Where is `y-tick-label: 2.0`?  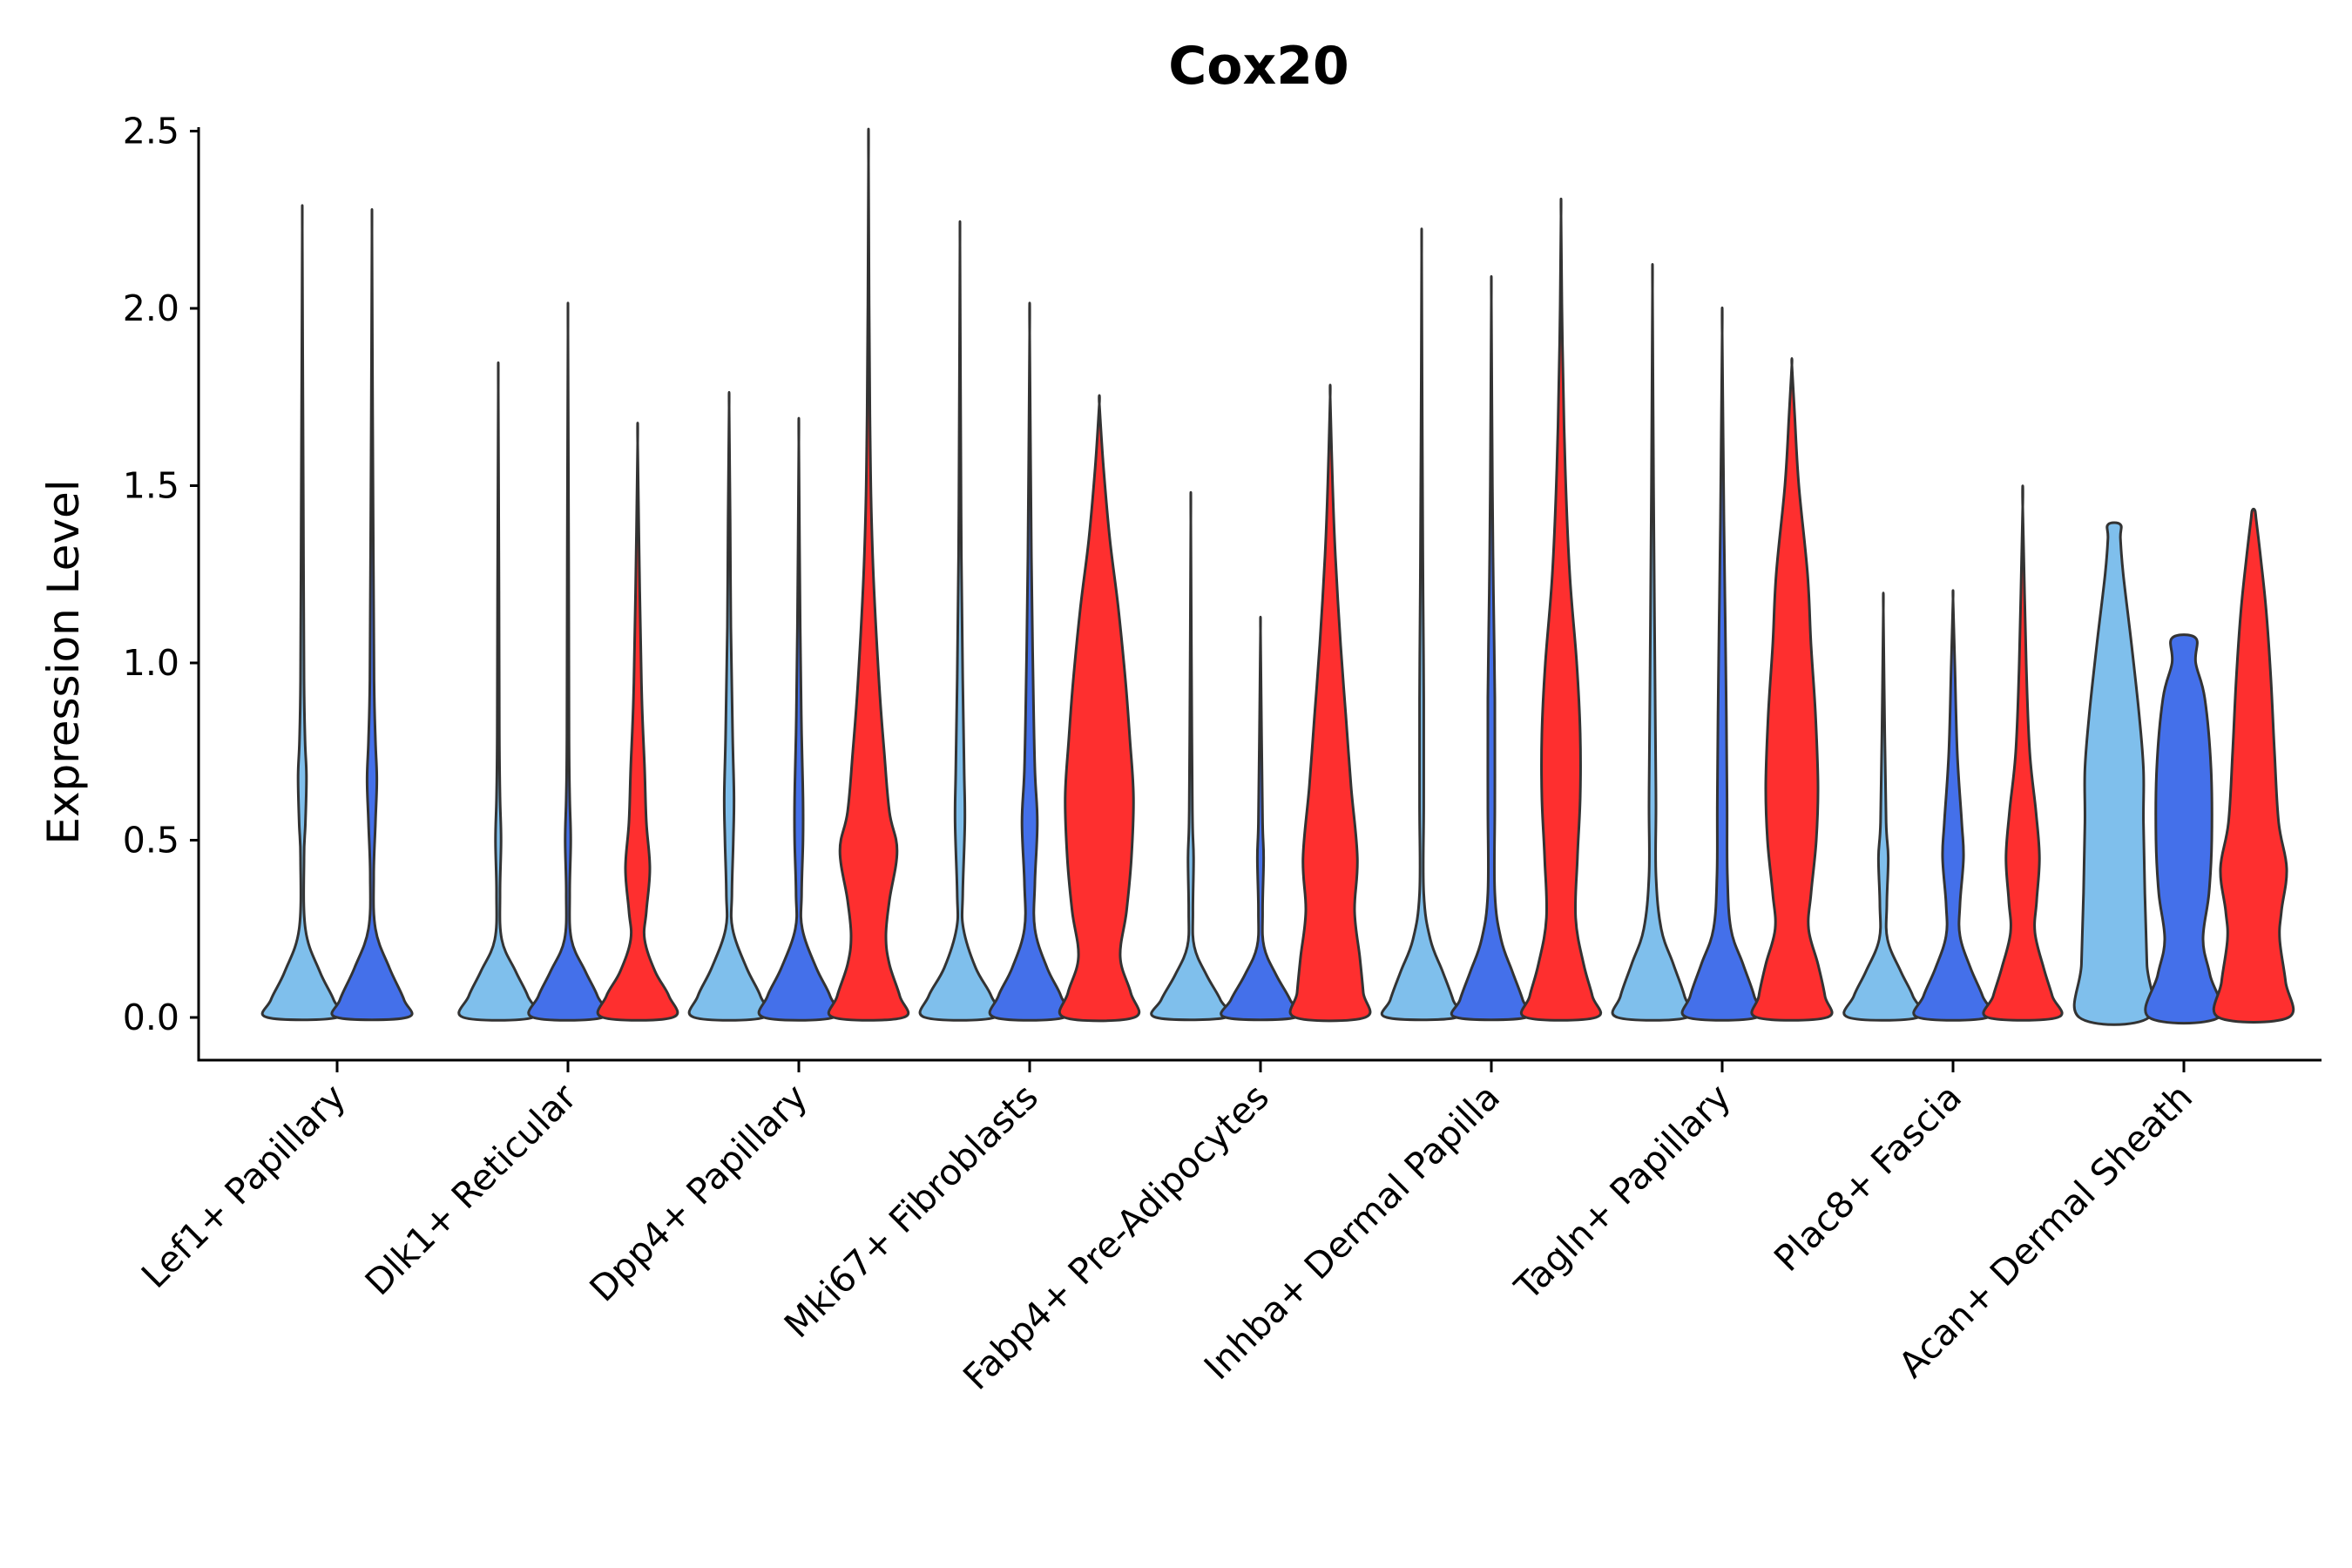 y-tick-label: 2.0 is located at coordinates (151, 308).